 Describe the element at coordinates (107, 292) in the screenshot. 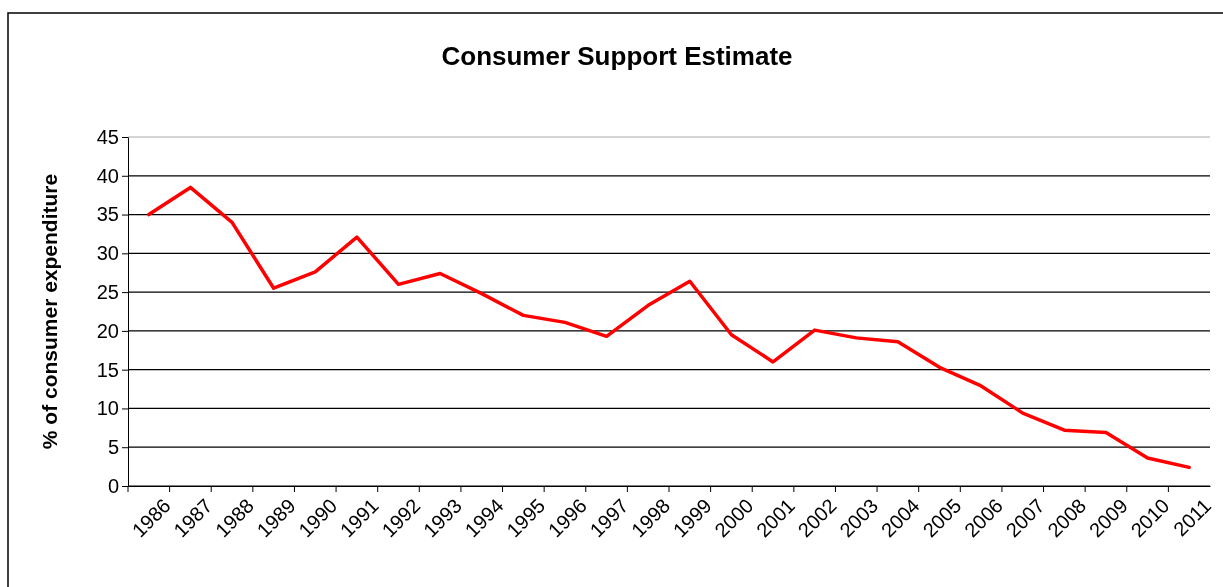

I see `y-tick-label: 25` at that location.